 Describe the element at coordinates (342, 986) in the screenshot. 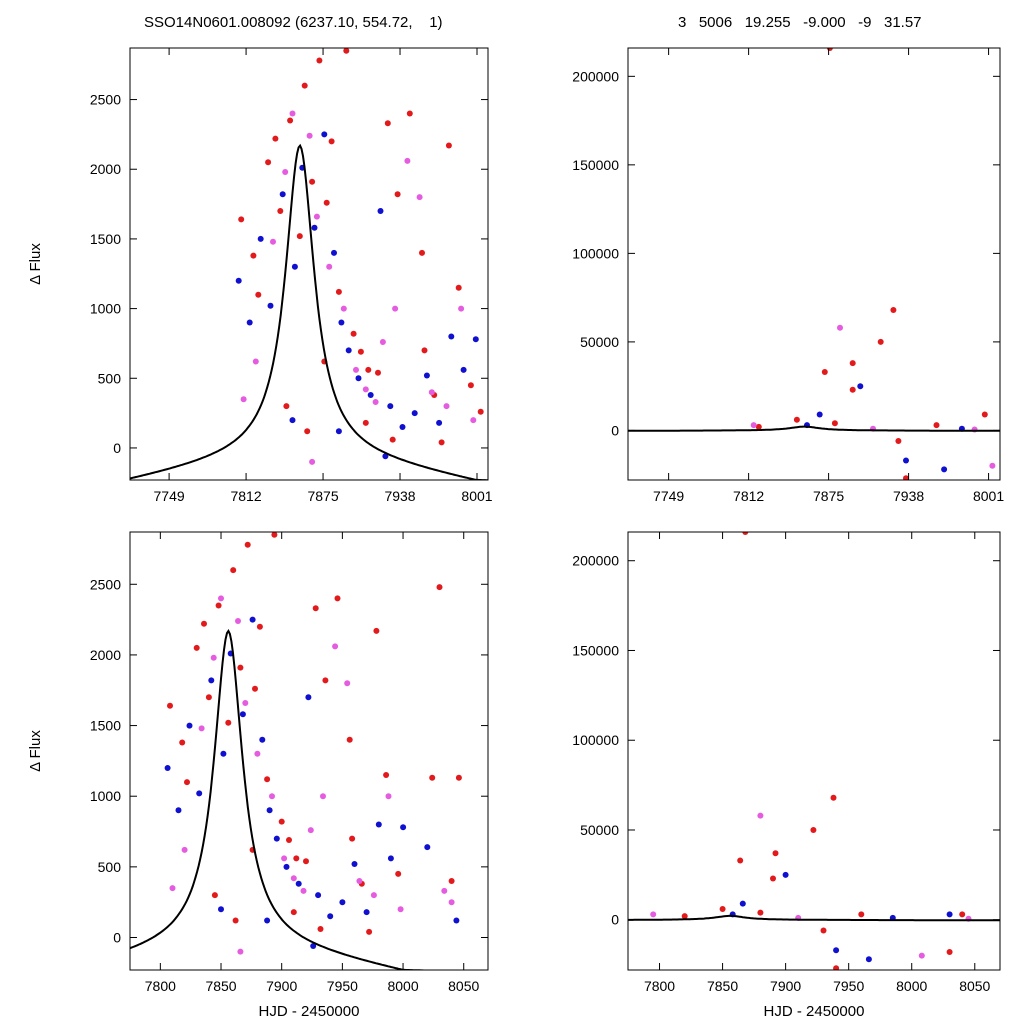

I see `x-tick-label: 7950` at that location.